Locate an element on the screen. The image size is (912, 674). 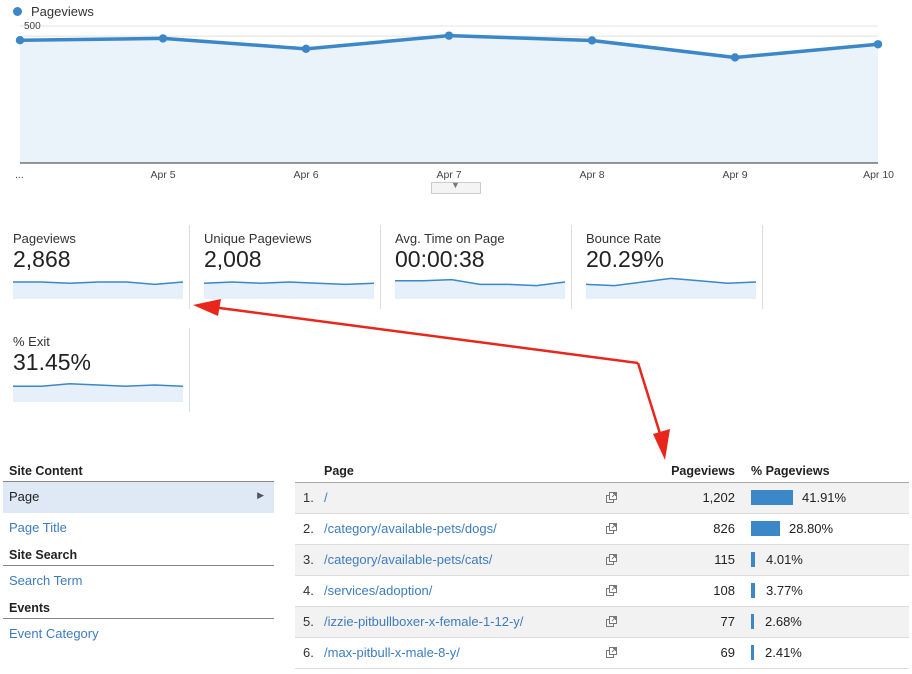
pct-pageviews-value: 41.91% is located at coordinates (824, 497).